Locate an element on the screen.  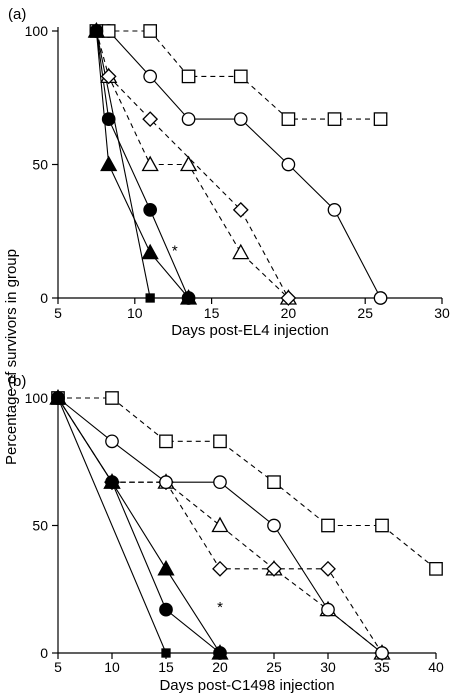
x-tick-label: 35 is located at coordinates (382, 667).